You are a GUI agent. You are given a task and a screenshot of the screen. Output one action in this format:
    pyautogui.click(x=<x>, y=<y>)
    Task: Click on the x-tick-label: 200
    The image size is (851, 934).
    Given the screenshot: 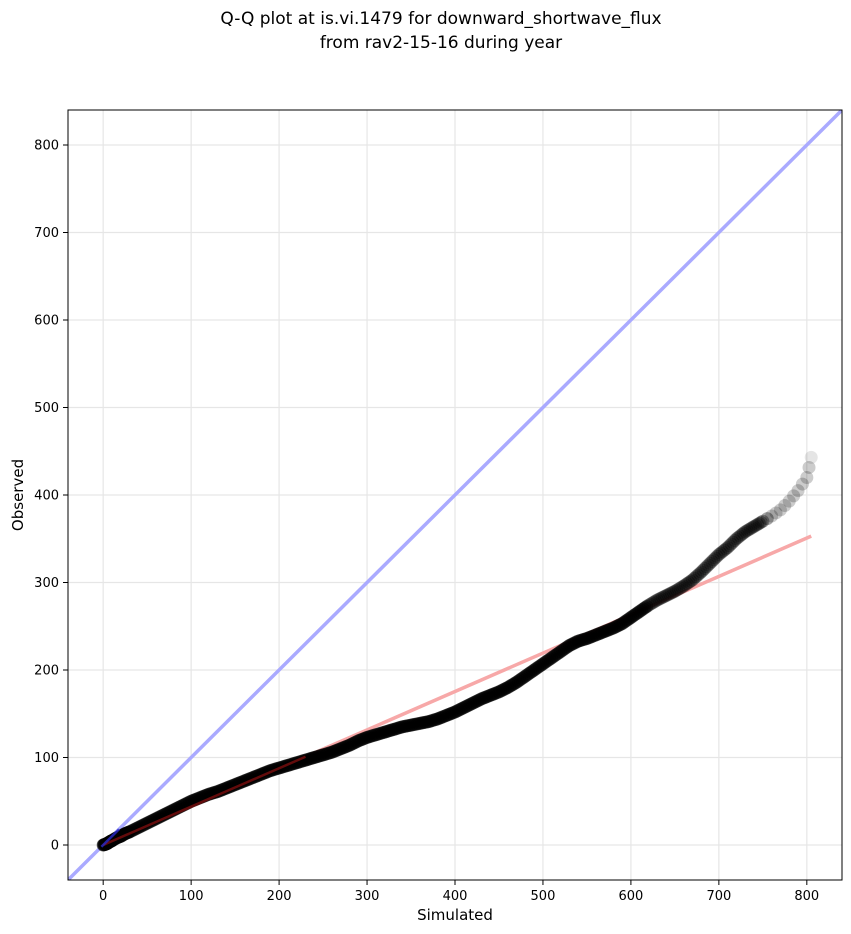 What is the action you would take?
    pyautogui.click(x=279, y=896)
    